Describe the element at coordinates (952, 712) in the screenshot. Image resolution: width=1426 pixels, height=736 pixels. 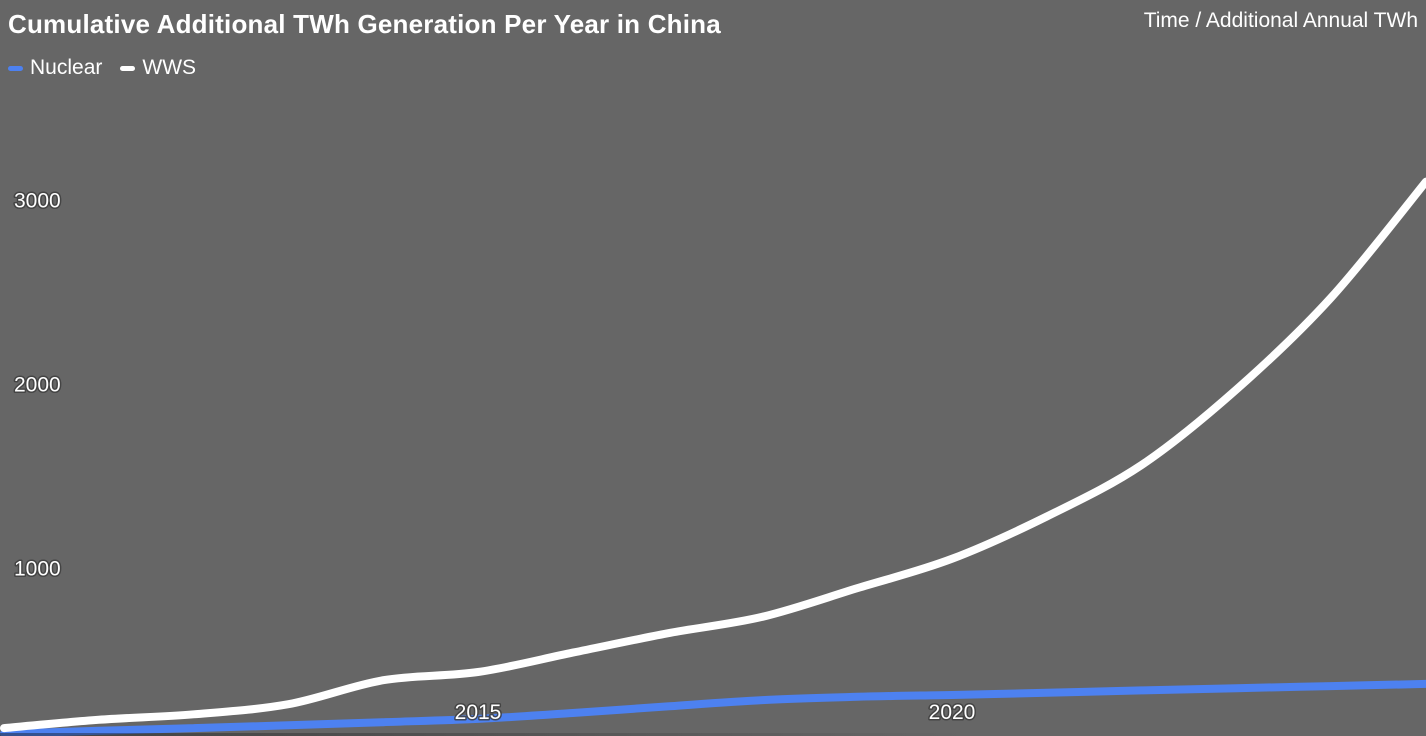
I see `x-axis-tick-label: 2020` at that location.